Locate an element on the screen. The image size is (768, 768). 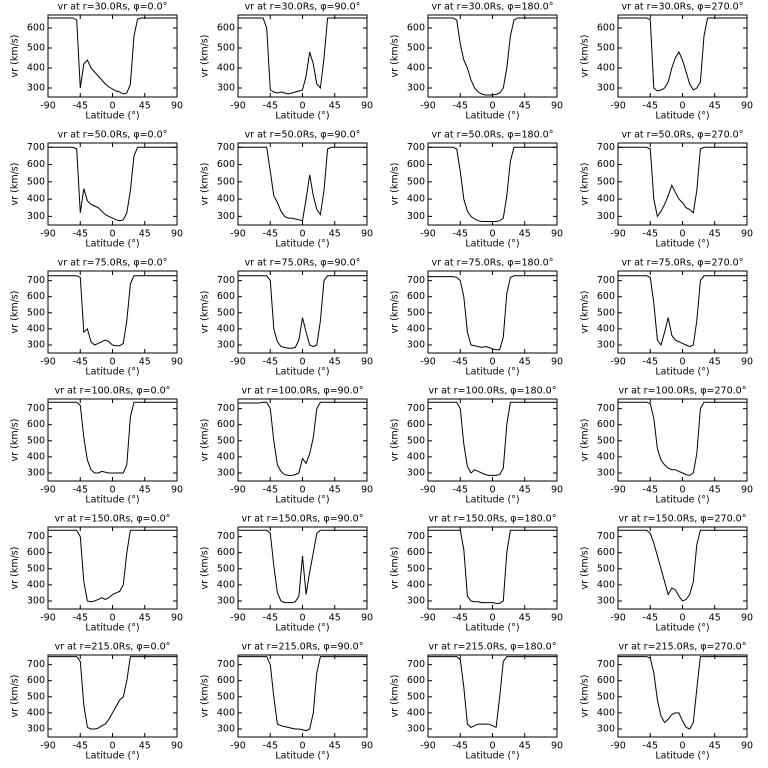
chart-title: vr at r=30.0Rs, φ=180.0° is located at coordinates (493, 7).